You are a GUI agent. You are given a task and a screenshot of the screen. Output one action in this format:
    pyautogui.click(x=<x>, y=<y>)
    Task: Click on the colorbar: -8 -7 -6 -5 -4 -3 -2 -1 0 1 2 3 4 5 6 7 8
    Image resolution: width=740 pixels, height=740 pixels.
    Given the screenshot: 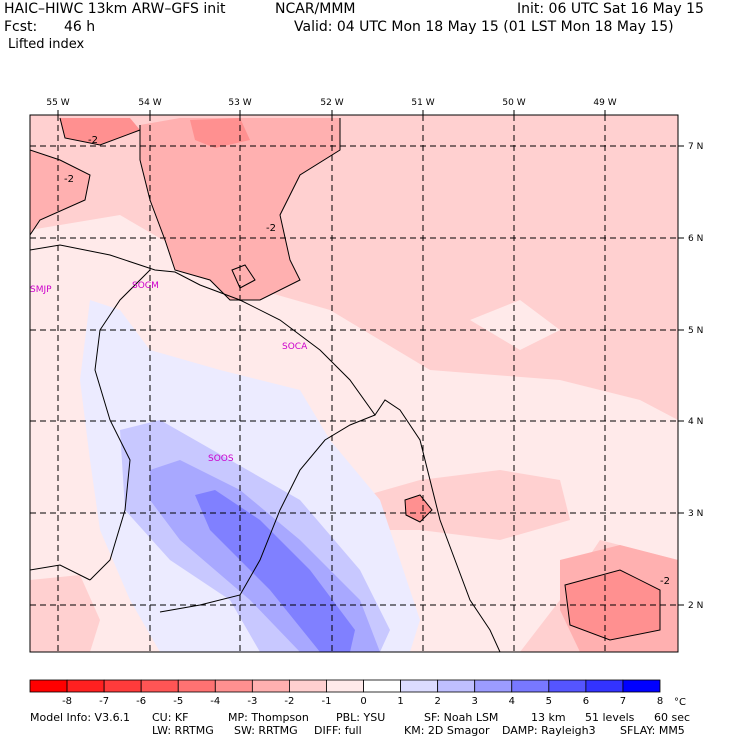 What is the action you would take?
    pyautogui.click(x=346, y=693)
    